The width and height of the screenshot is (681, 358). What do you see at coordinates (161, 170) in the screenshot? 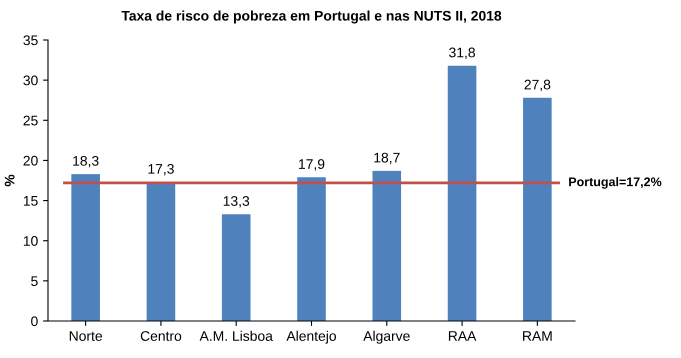
I see `data-label: 17,3` at bounding box center [161, 170].